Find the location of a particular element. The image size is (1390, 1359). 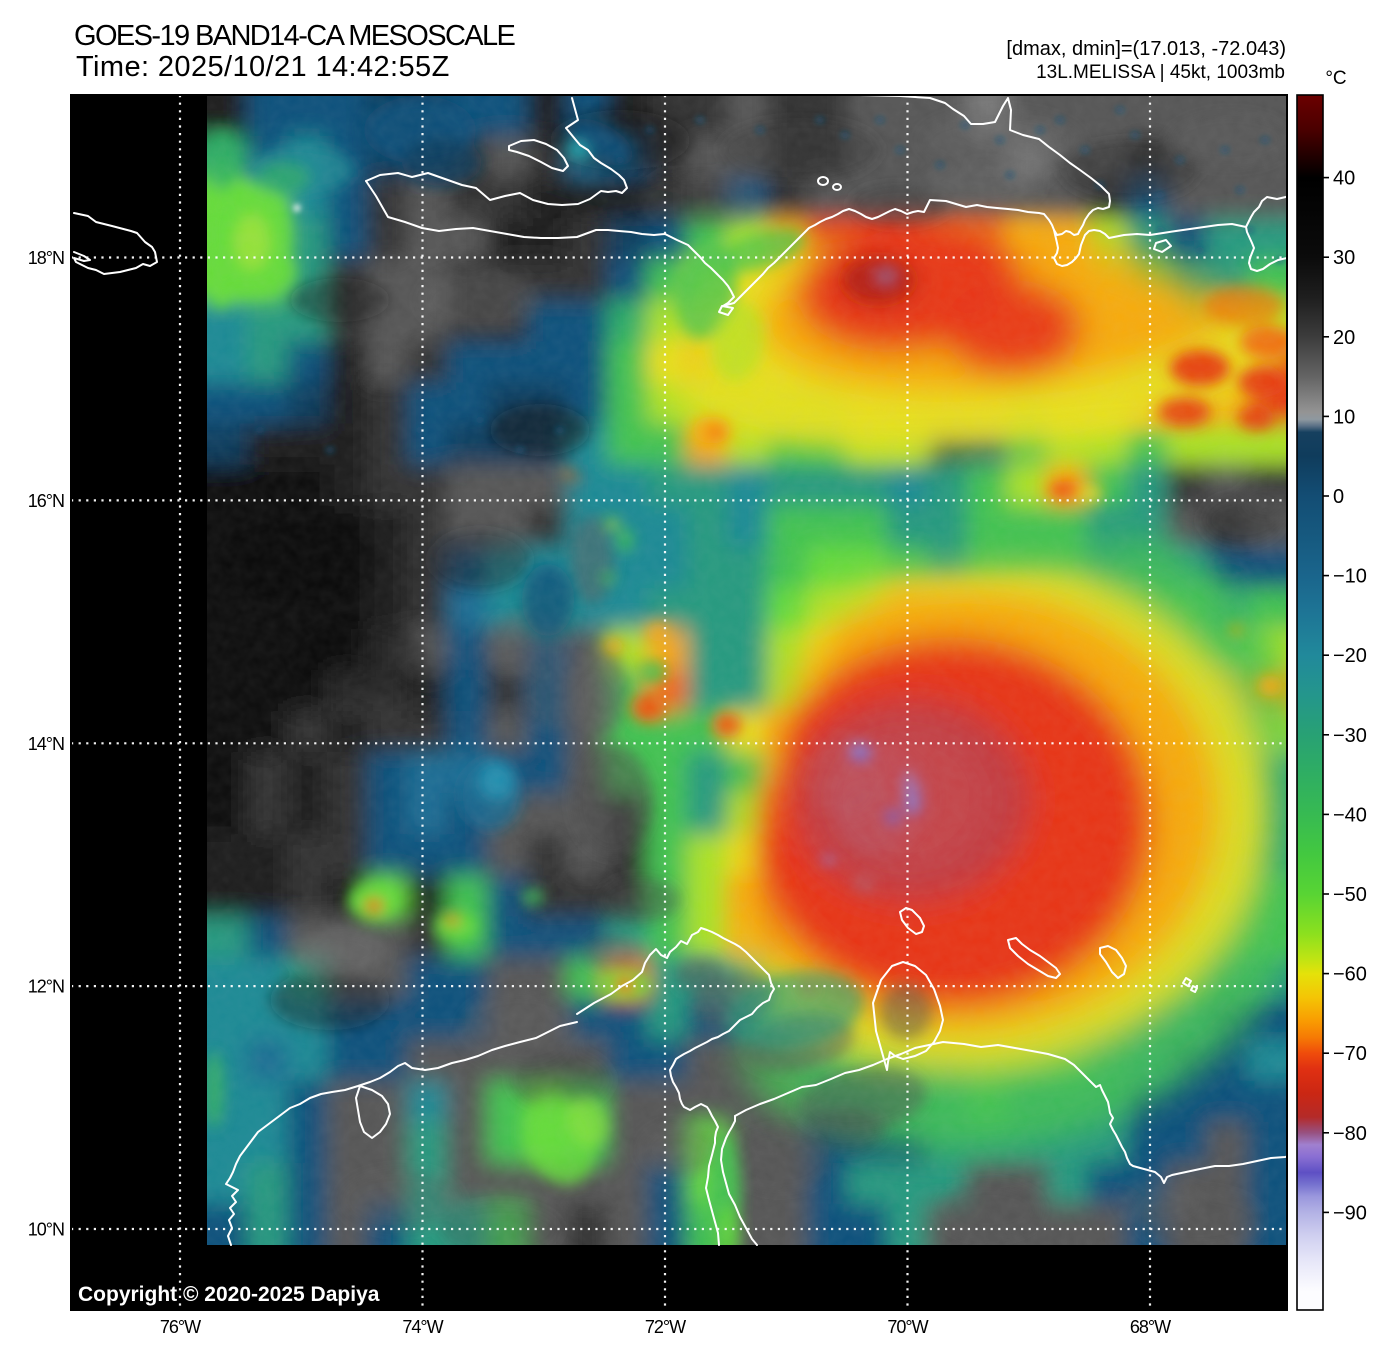

svg-text: 72°W is located at coordinates (665, 1327).